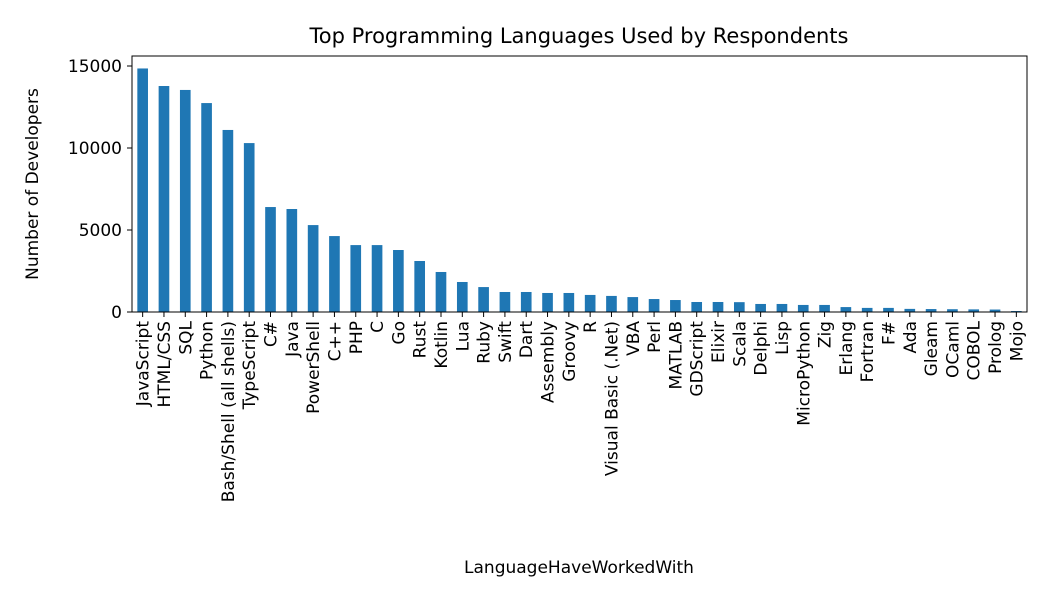 The width and height of the screenshot is (1050, 600). What do you see at coordinates (634, 338) in the screenshot?
I see `x-tick-label: VBA` at bounding box center [634, 338].